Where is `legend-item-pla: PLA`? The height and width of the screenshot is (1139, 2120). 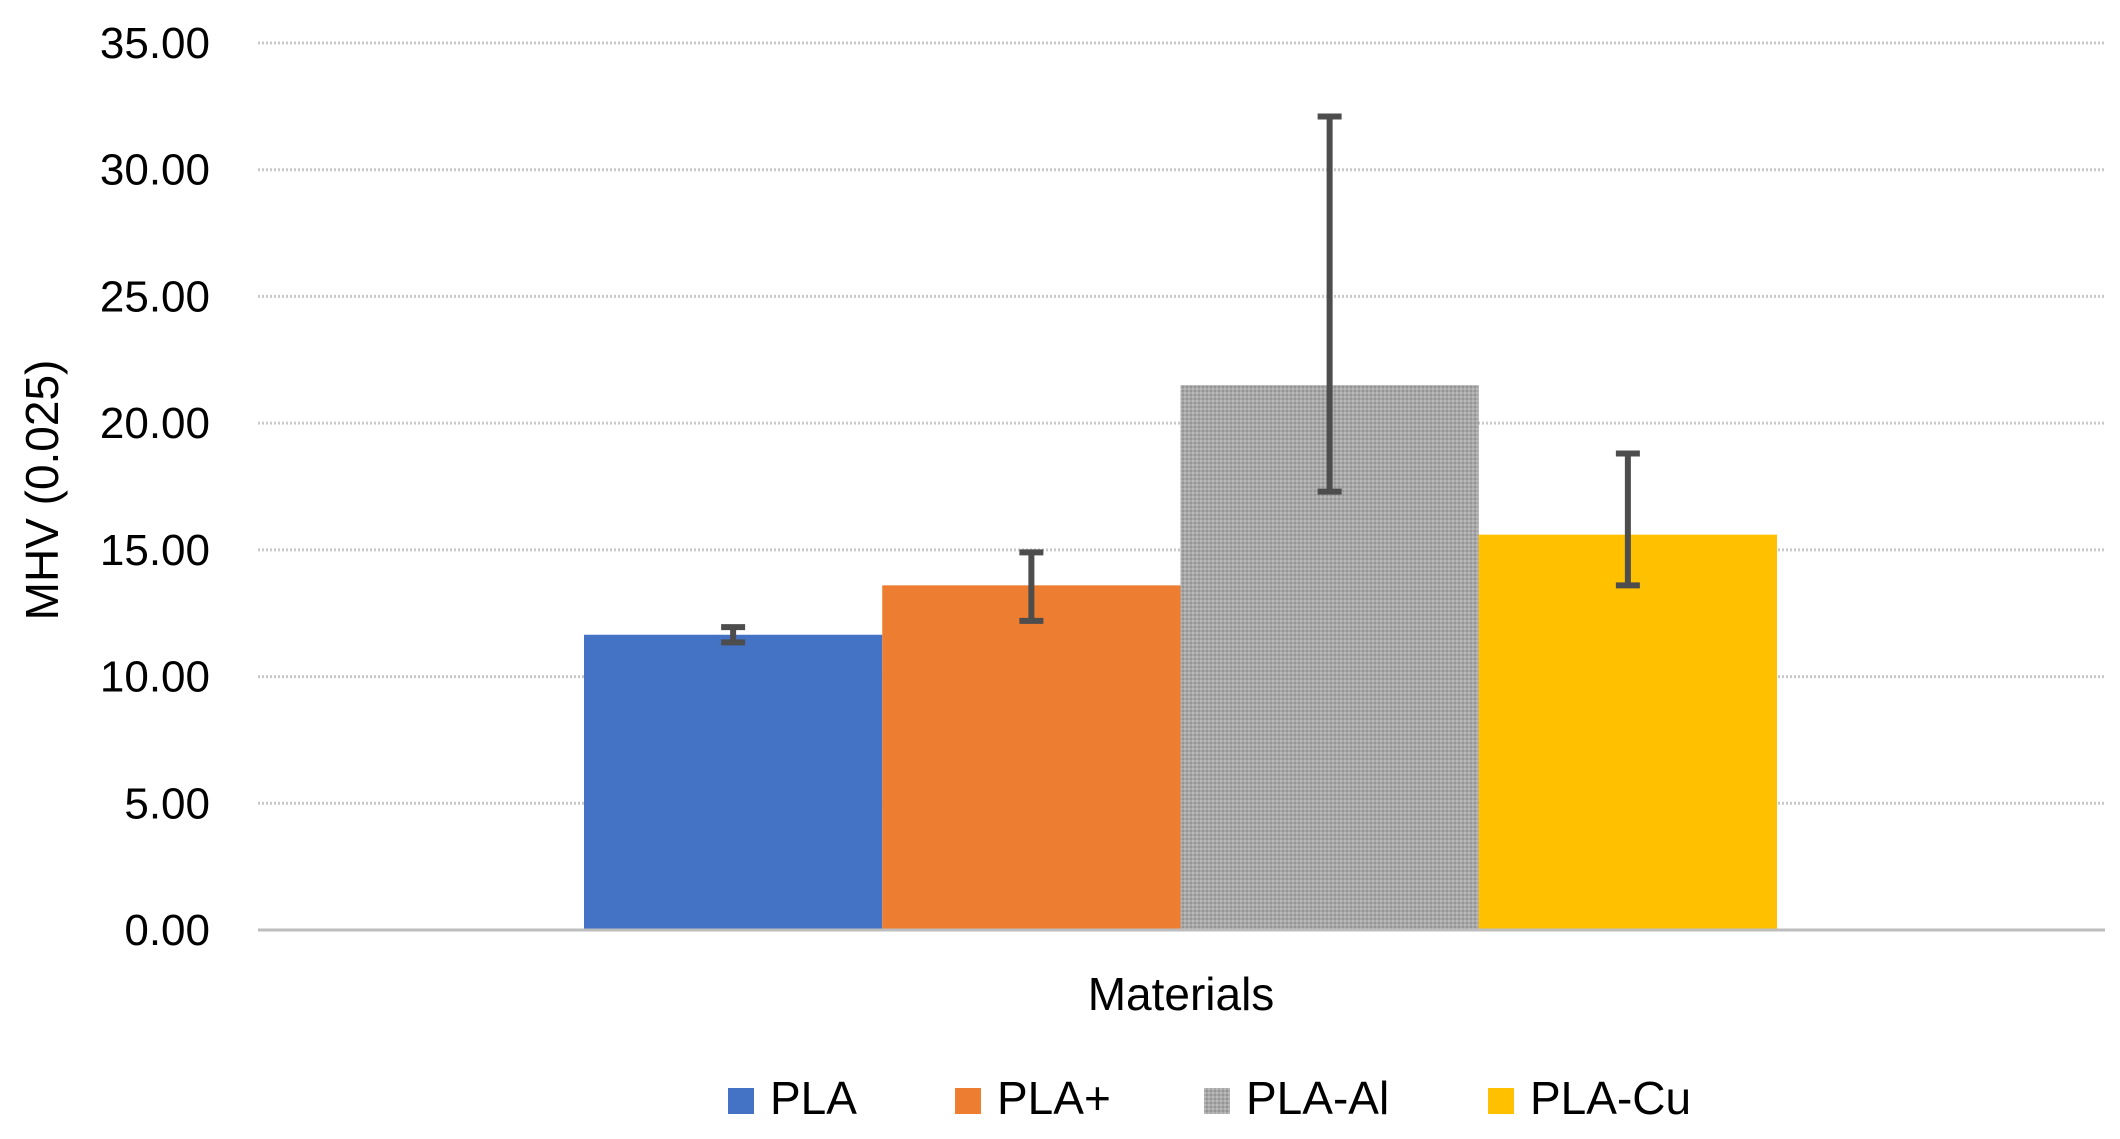
legend-item-pla: PLA is located at coordinates (792, 1098).